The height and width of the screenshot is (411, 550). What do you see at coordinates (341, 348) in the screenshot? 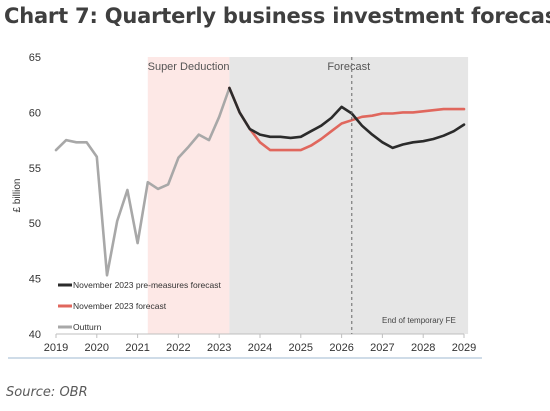
I see `x-tick-label-7: 2026` at bounding box center [341, 348].